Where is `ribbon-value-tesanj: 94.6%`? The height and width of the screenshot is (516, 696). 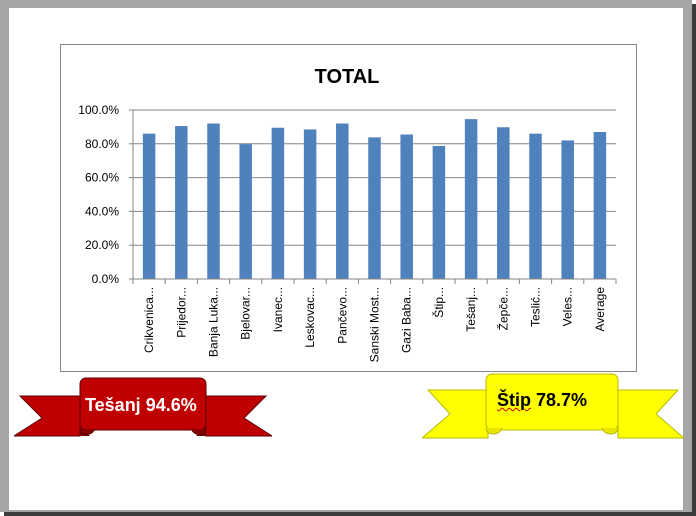
ribbon-value-tesanj: 94.6% is located at coordinates (171, 405).